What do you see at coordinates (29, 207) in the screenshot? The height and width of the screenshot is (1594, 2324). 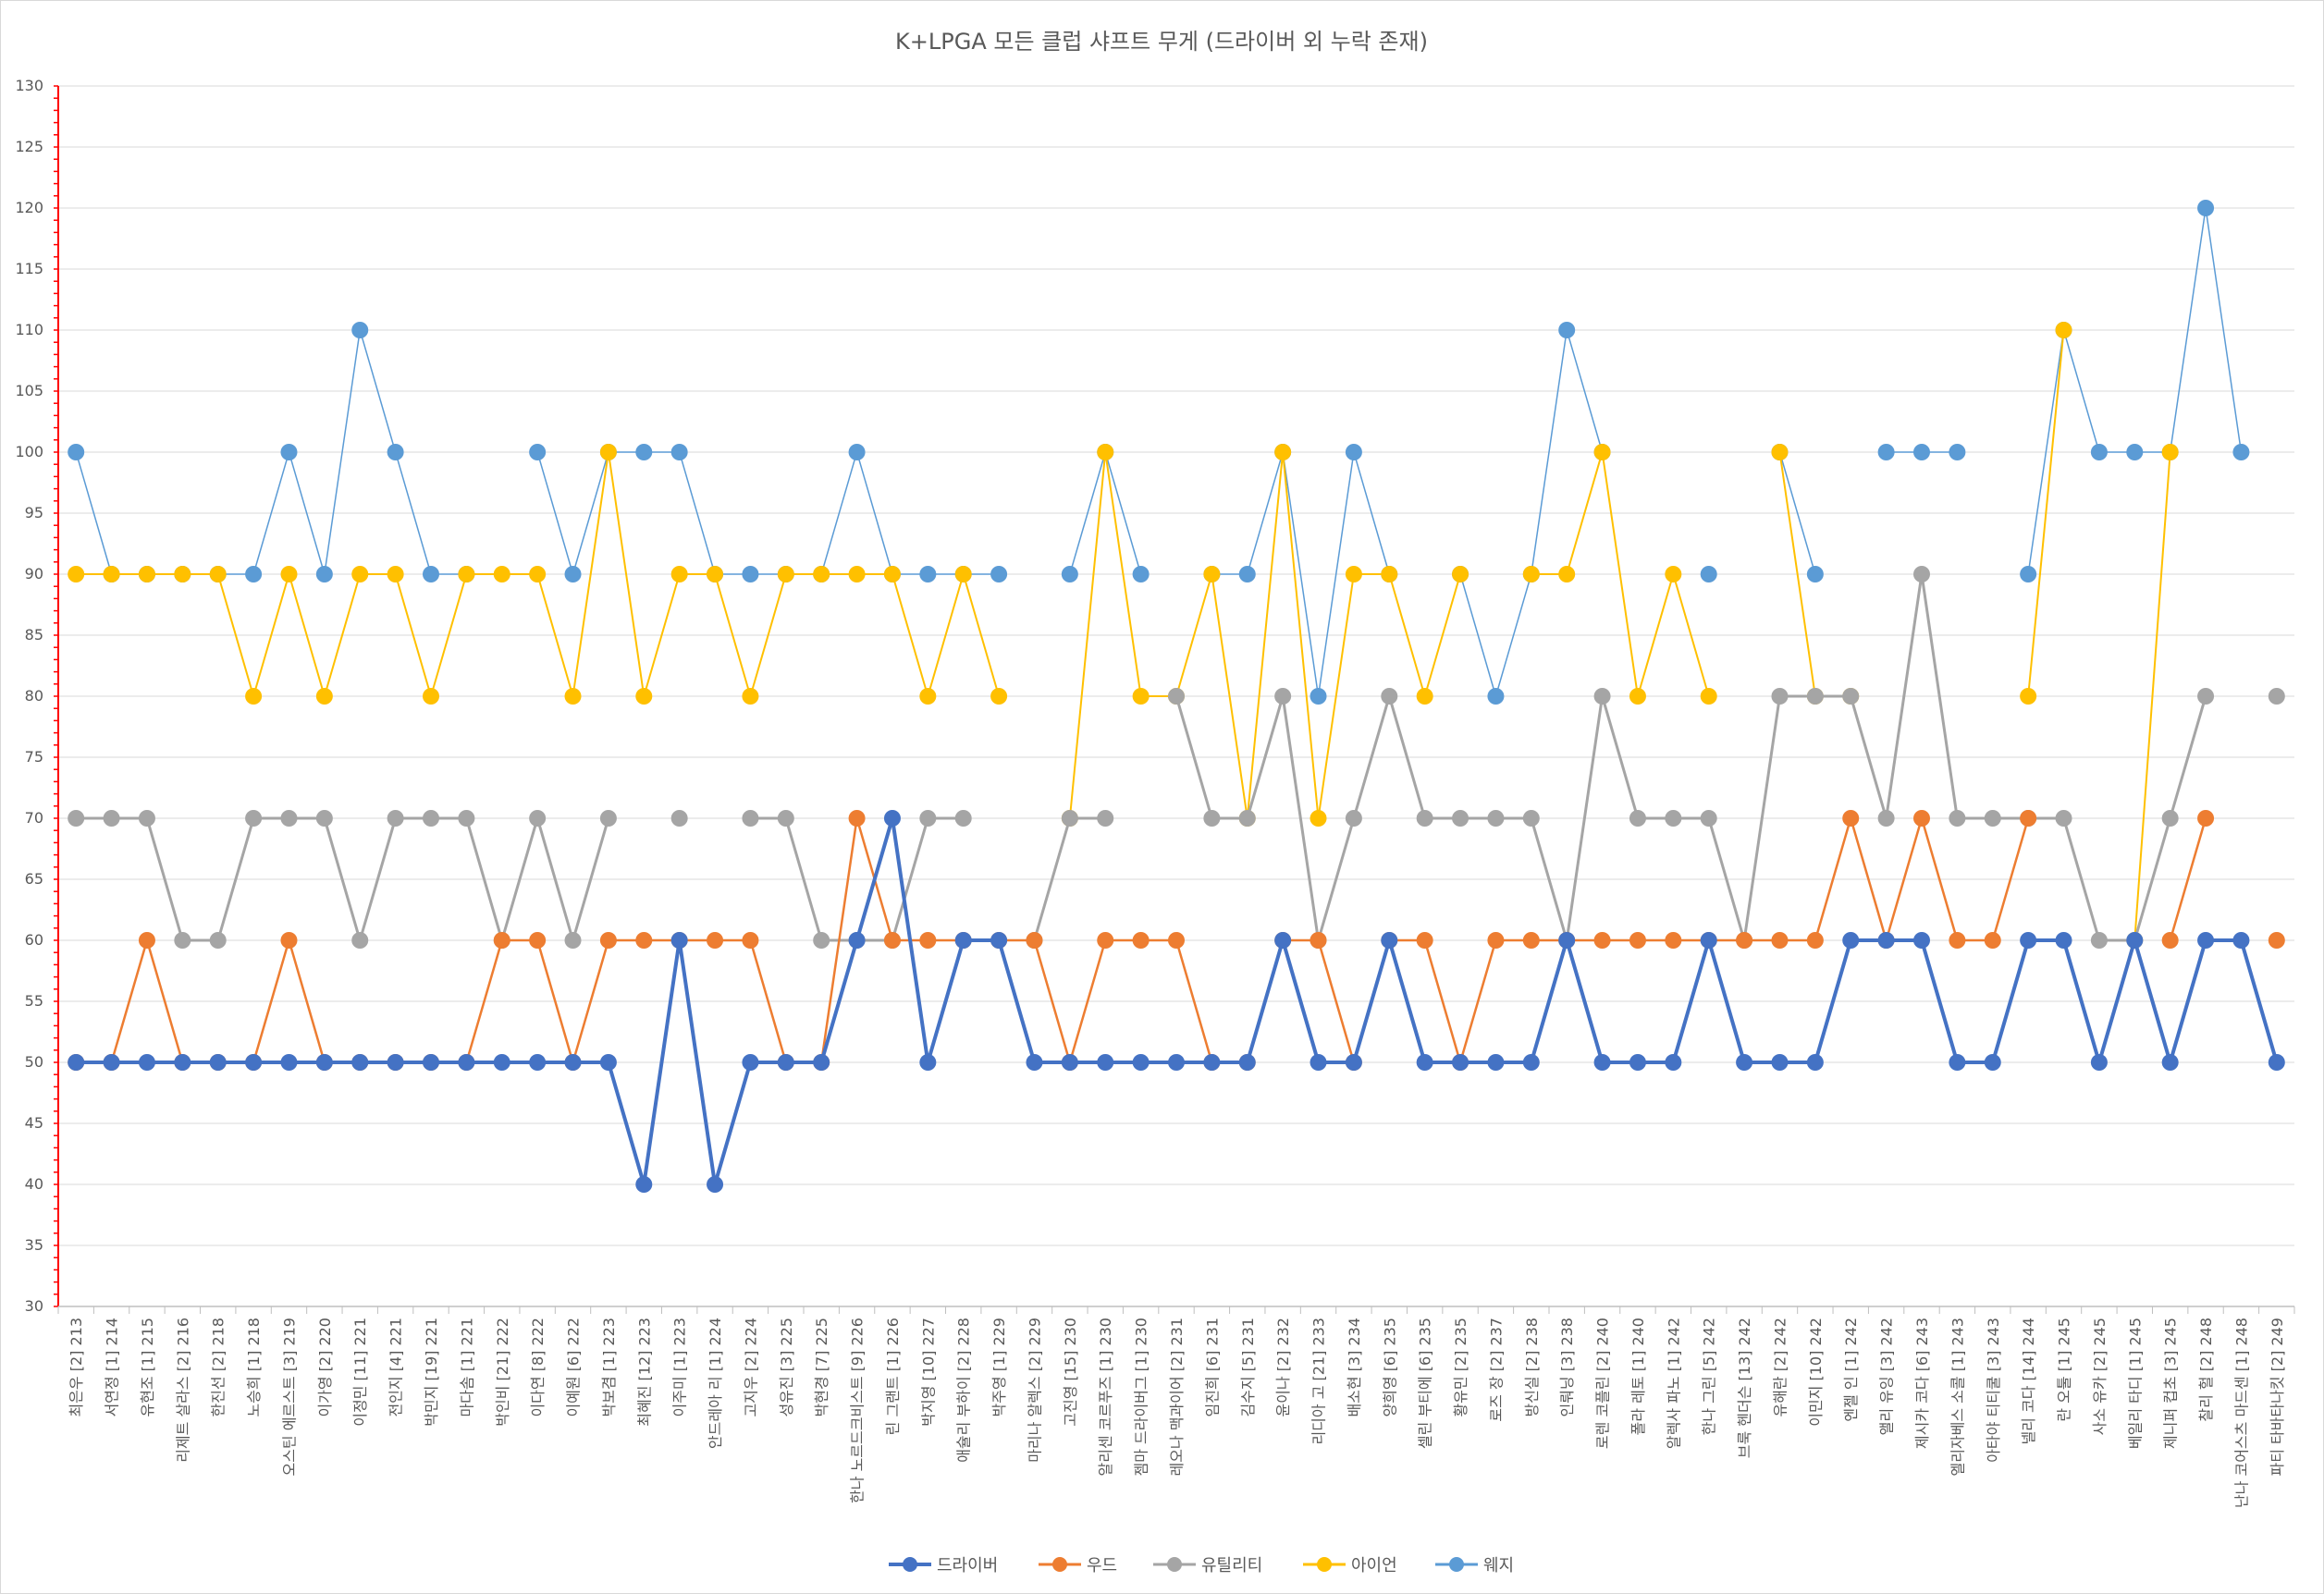 I see `y-tick-label: 120` at bounding box center [29, 207].